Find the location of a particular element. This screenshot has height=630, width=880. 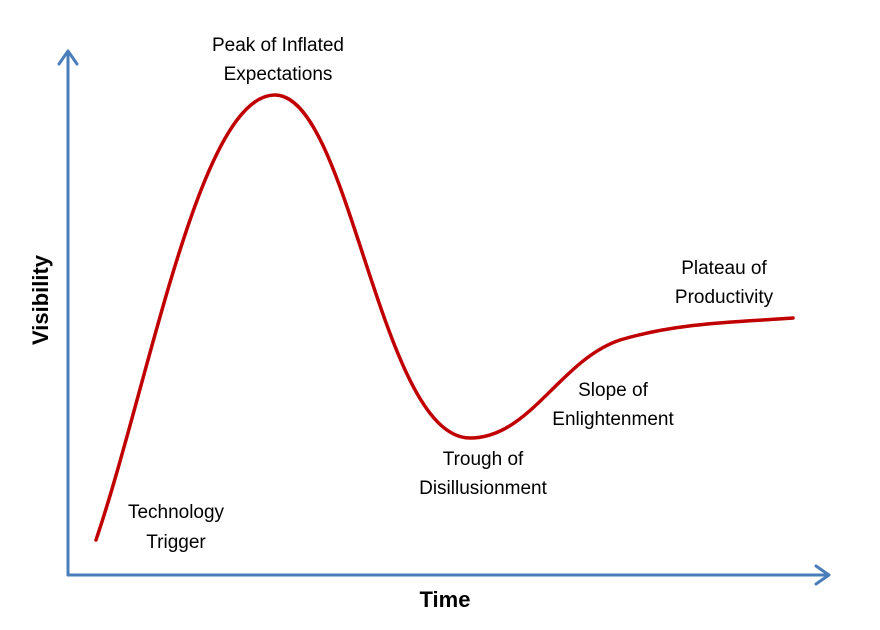

x-axis-title: Time is located at coordinates (445, 599).